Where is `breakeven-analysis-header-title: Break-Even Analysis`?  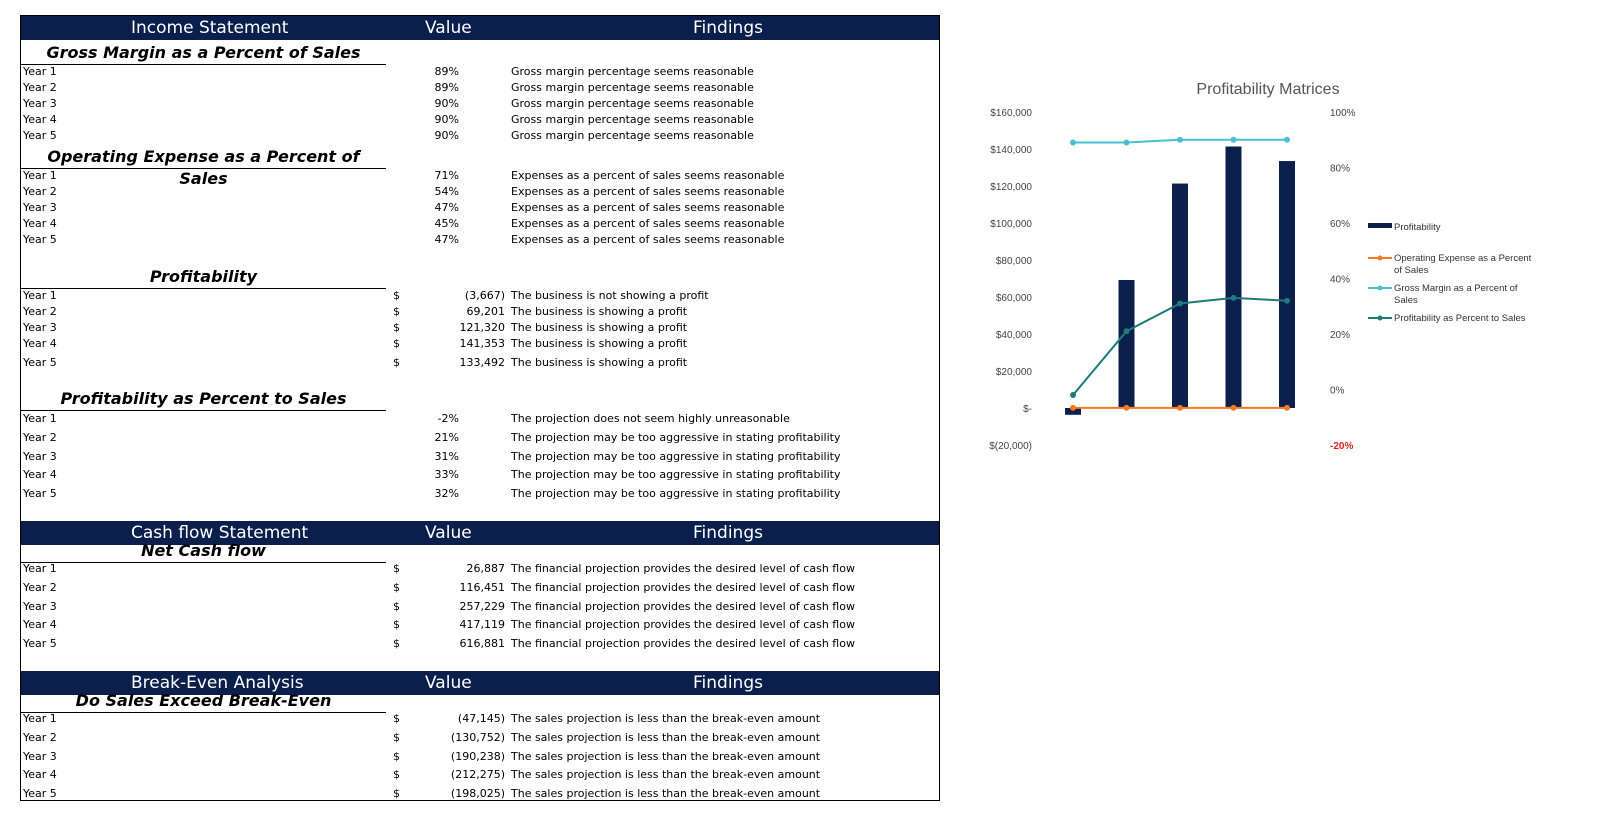 breakeven-analysis-header-title: Break-Even Analysis is located at coordinates (217, 683).